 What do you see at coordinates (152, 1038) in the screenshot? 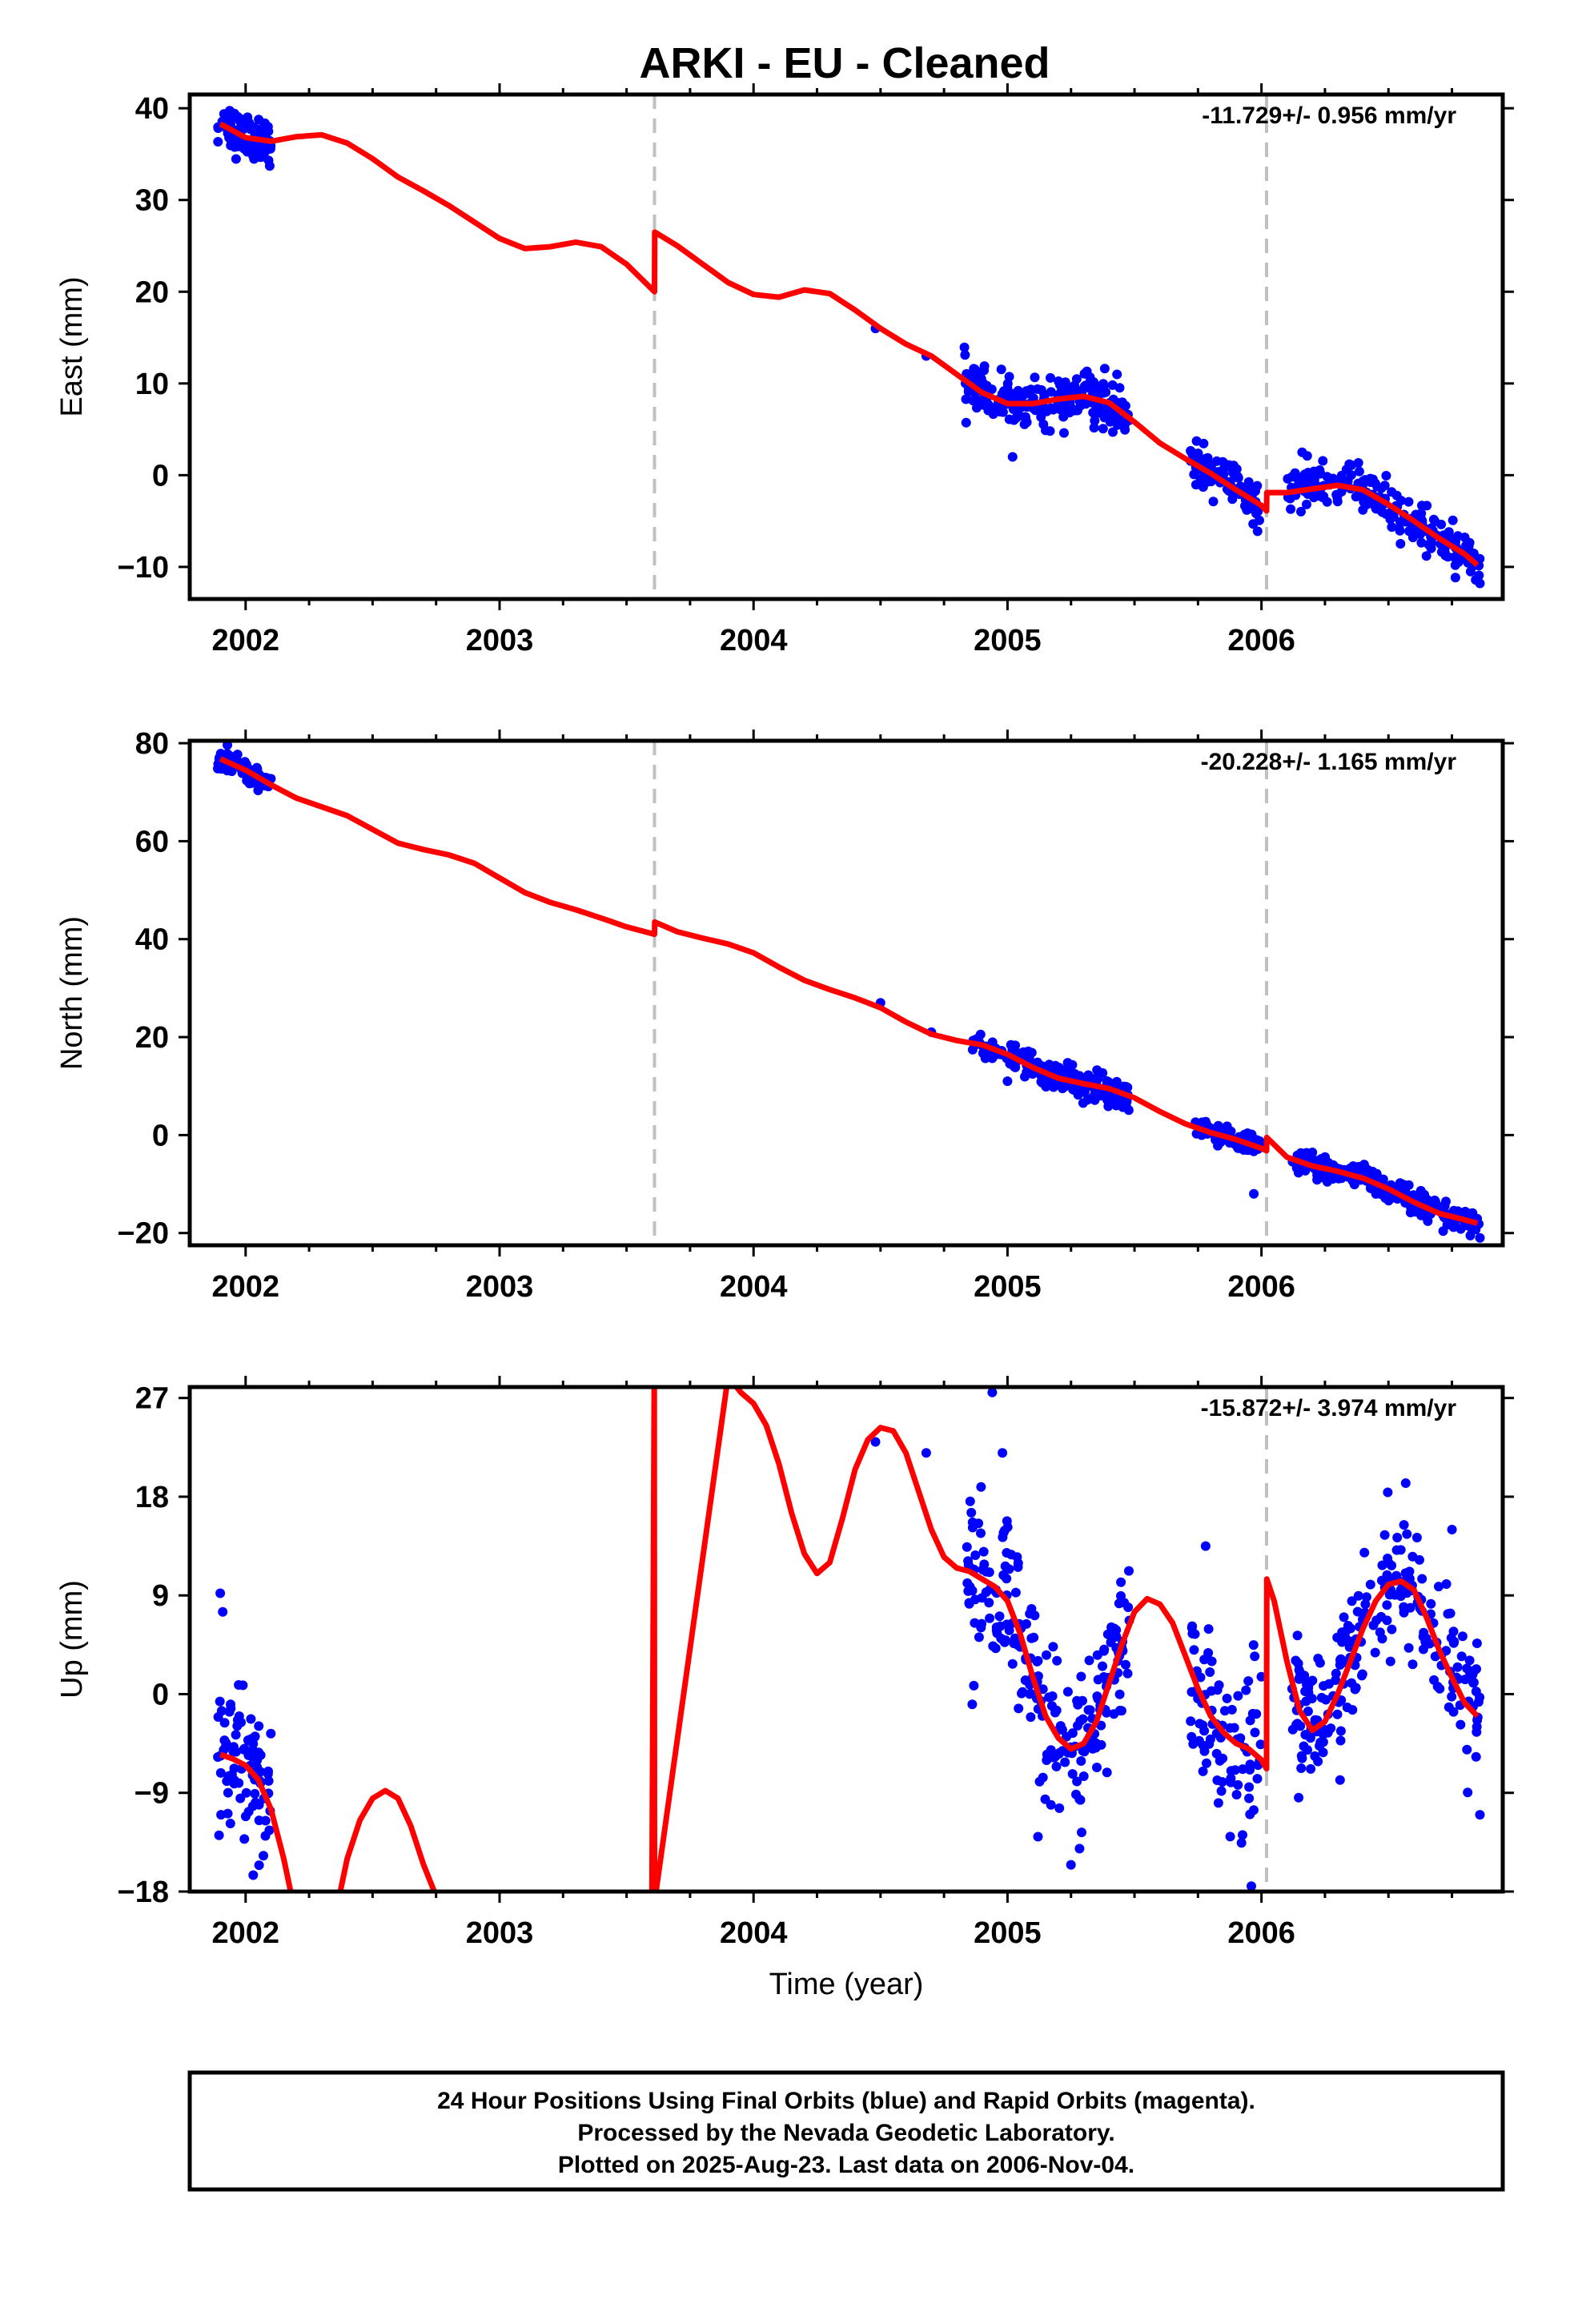
I see `north-ytick-label-2: 20` at bounding box center [152, 1038].